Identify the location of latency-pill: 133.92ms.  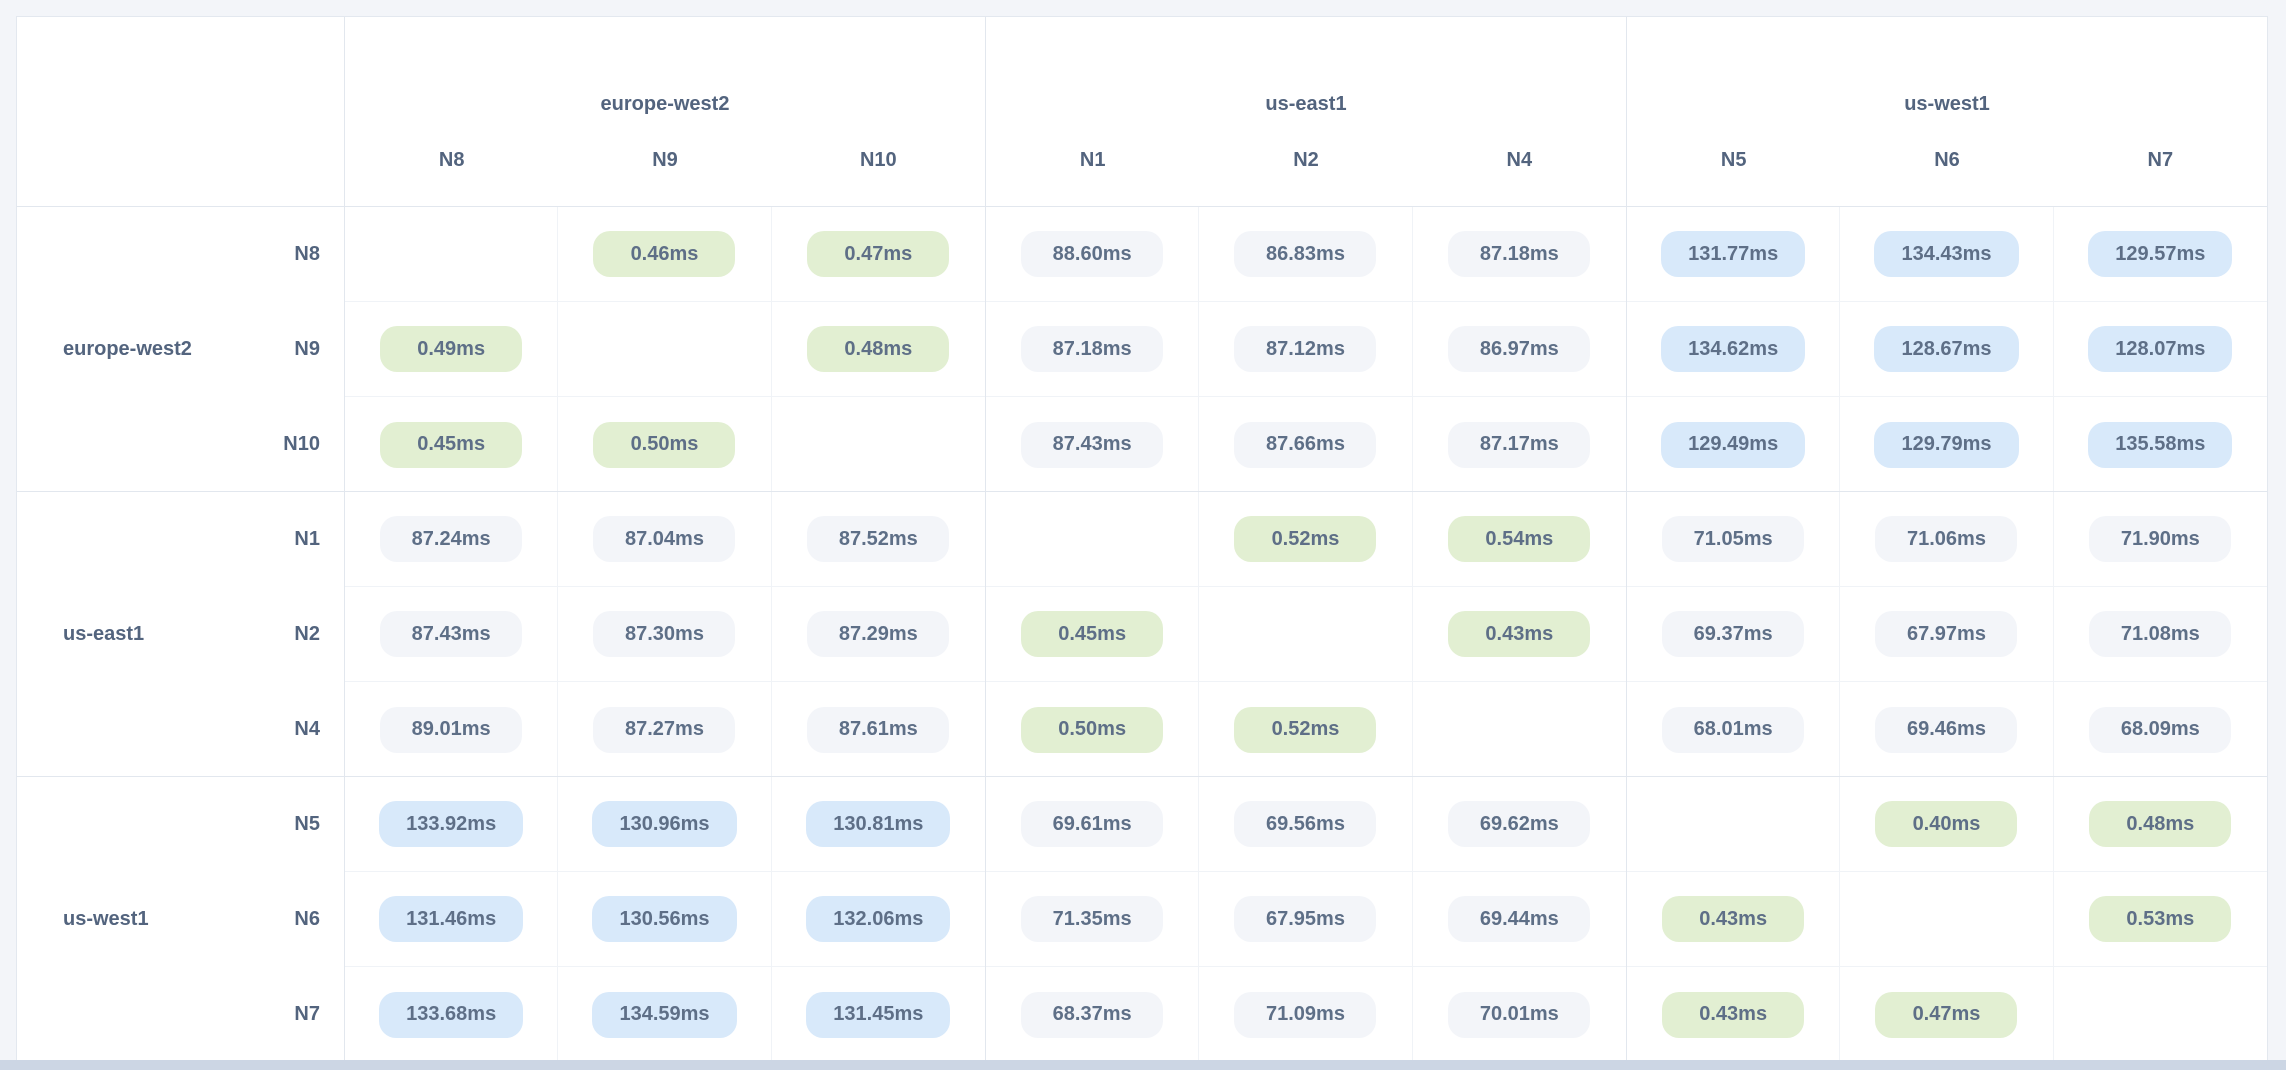
(451, 824).